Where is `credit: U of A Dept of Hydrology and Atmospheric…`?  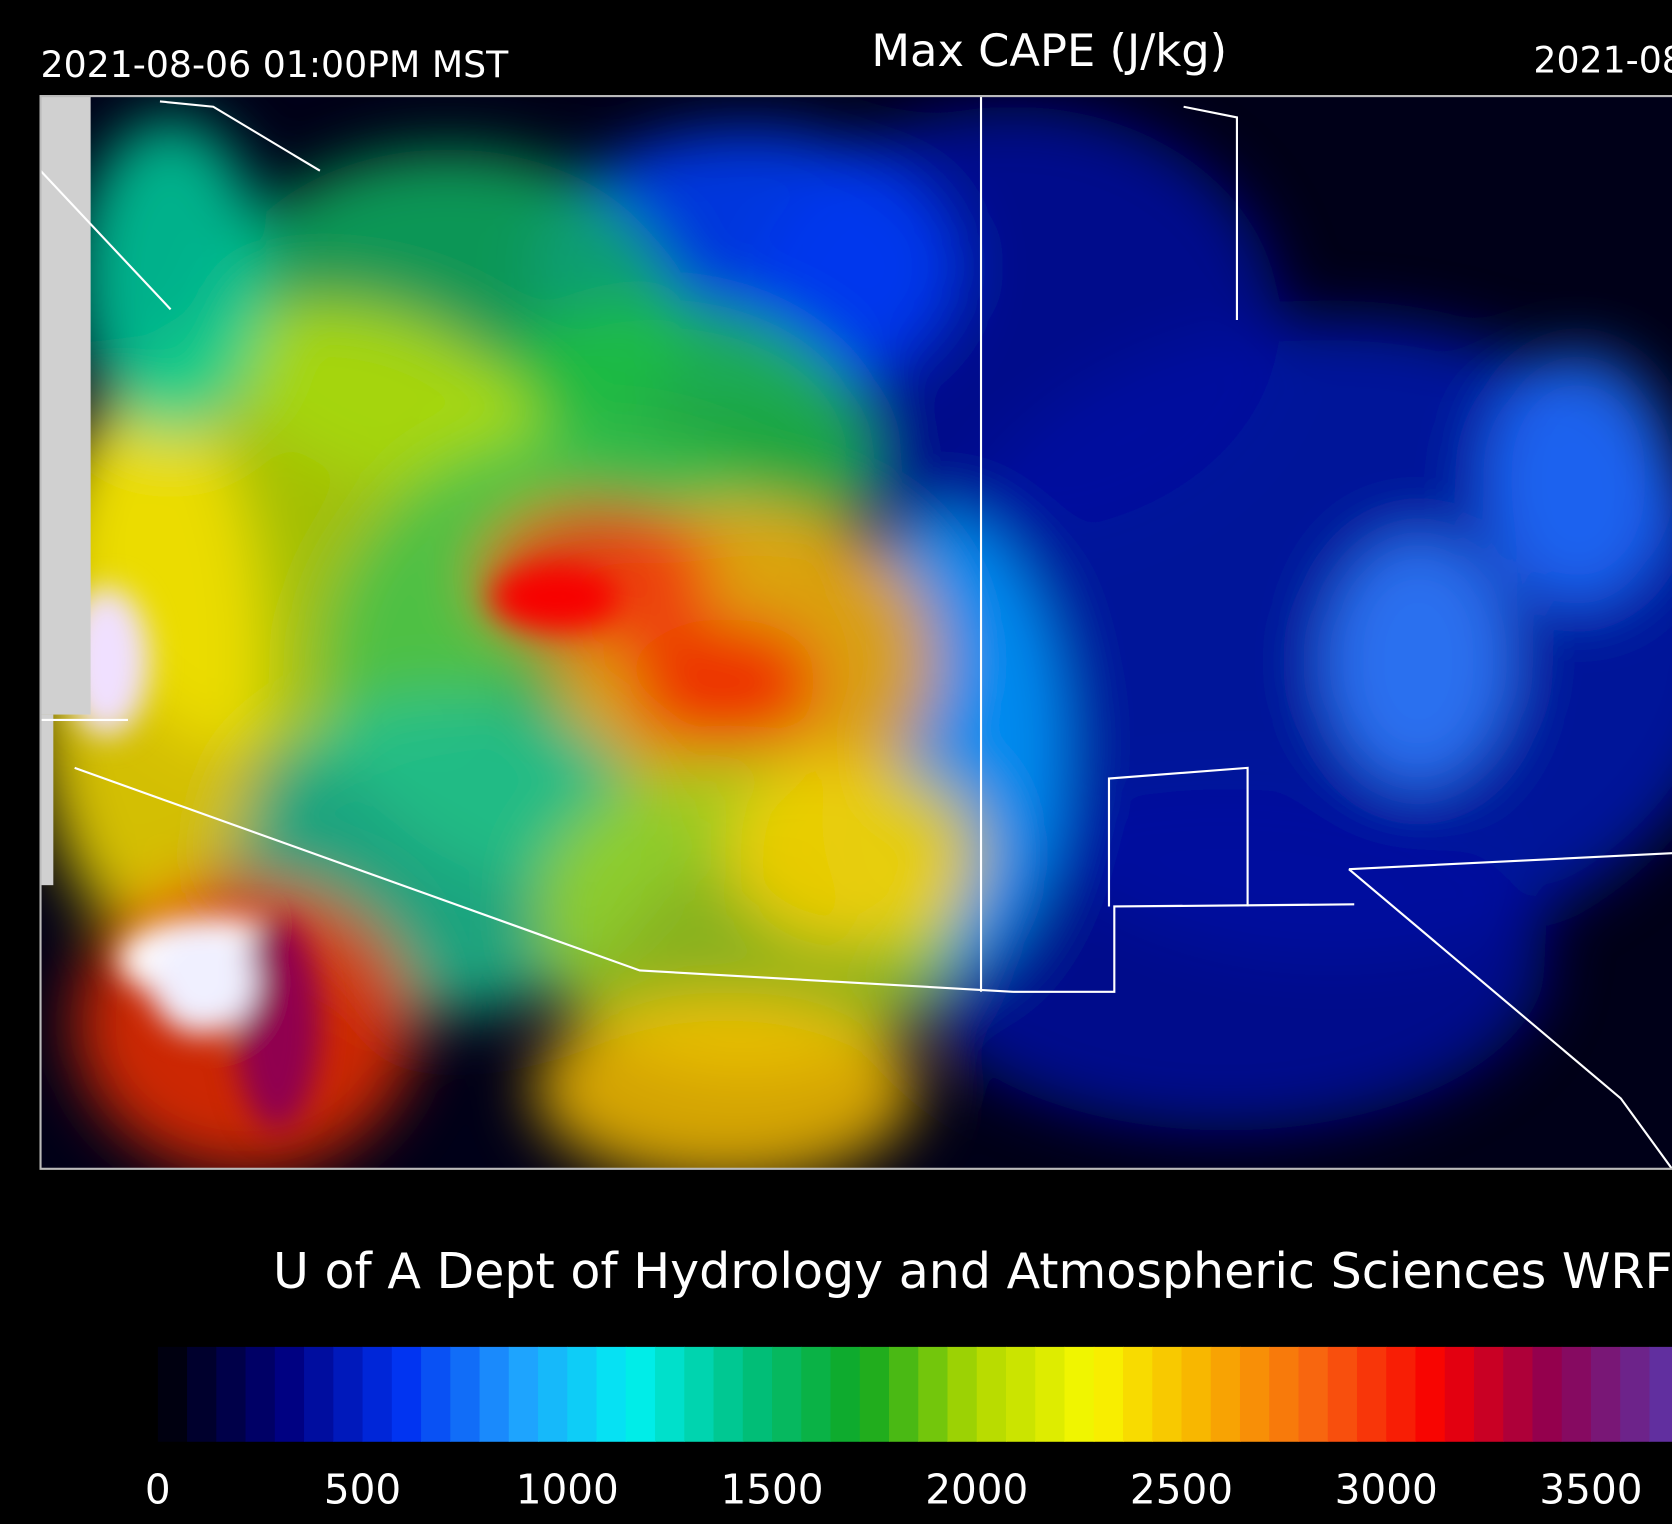
credit: U of A Dept of Hydrology and Atmospheric… is located at coordinates (972, 1271).